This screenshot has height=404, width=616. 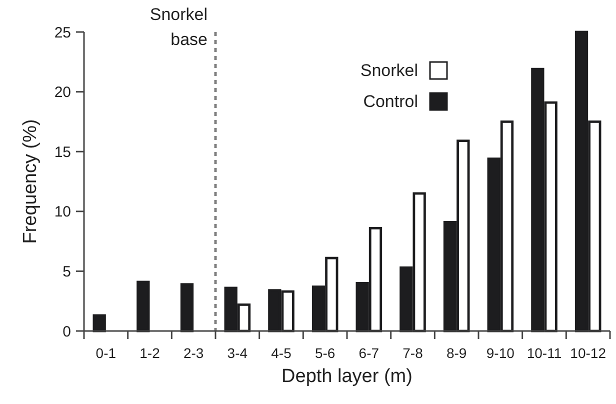 I want to click on y-tick-label: 0, so click(x=66, y=331).